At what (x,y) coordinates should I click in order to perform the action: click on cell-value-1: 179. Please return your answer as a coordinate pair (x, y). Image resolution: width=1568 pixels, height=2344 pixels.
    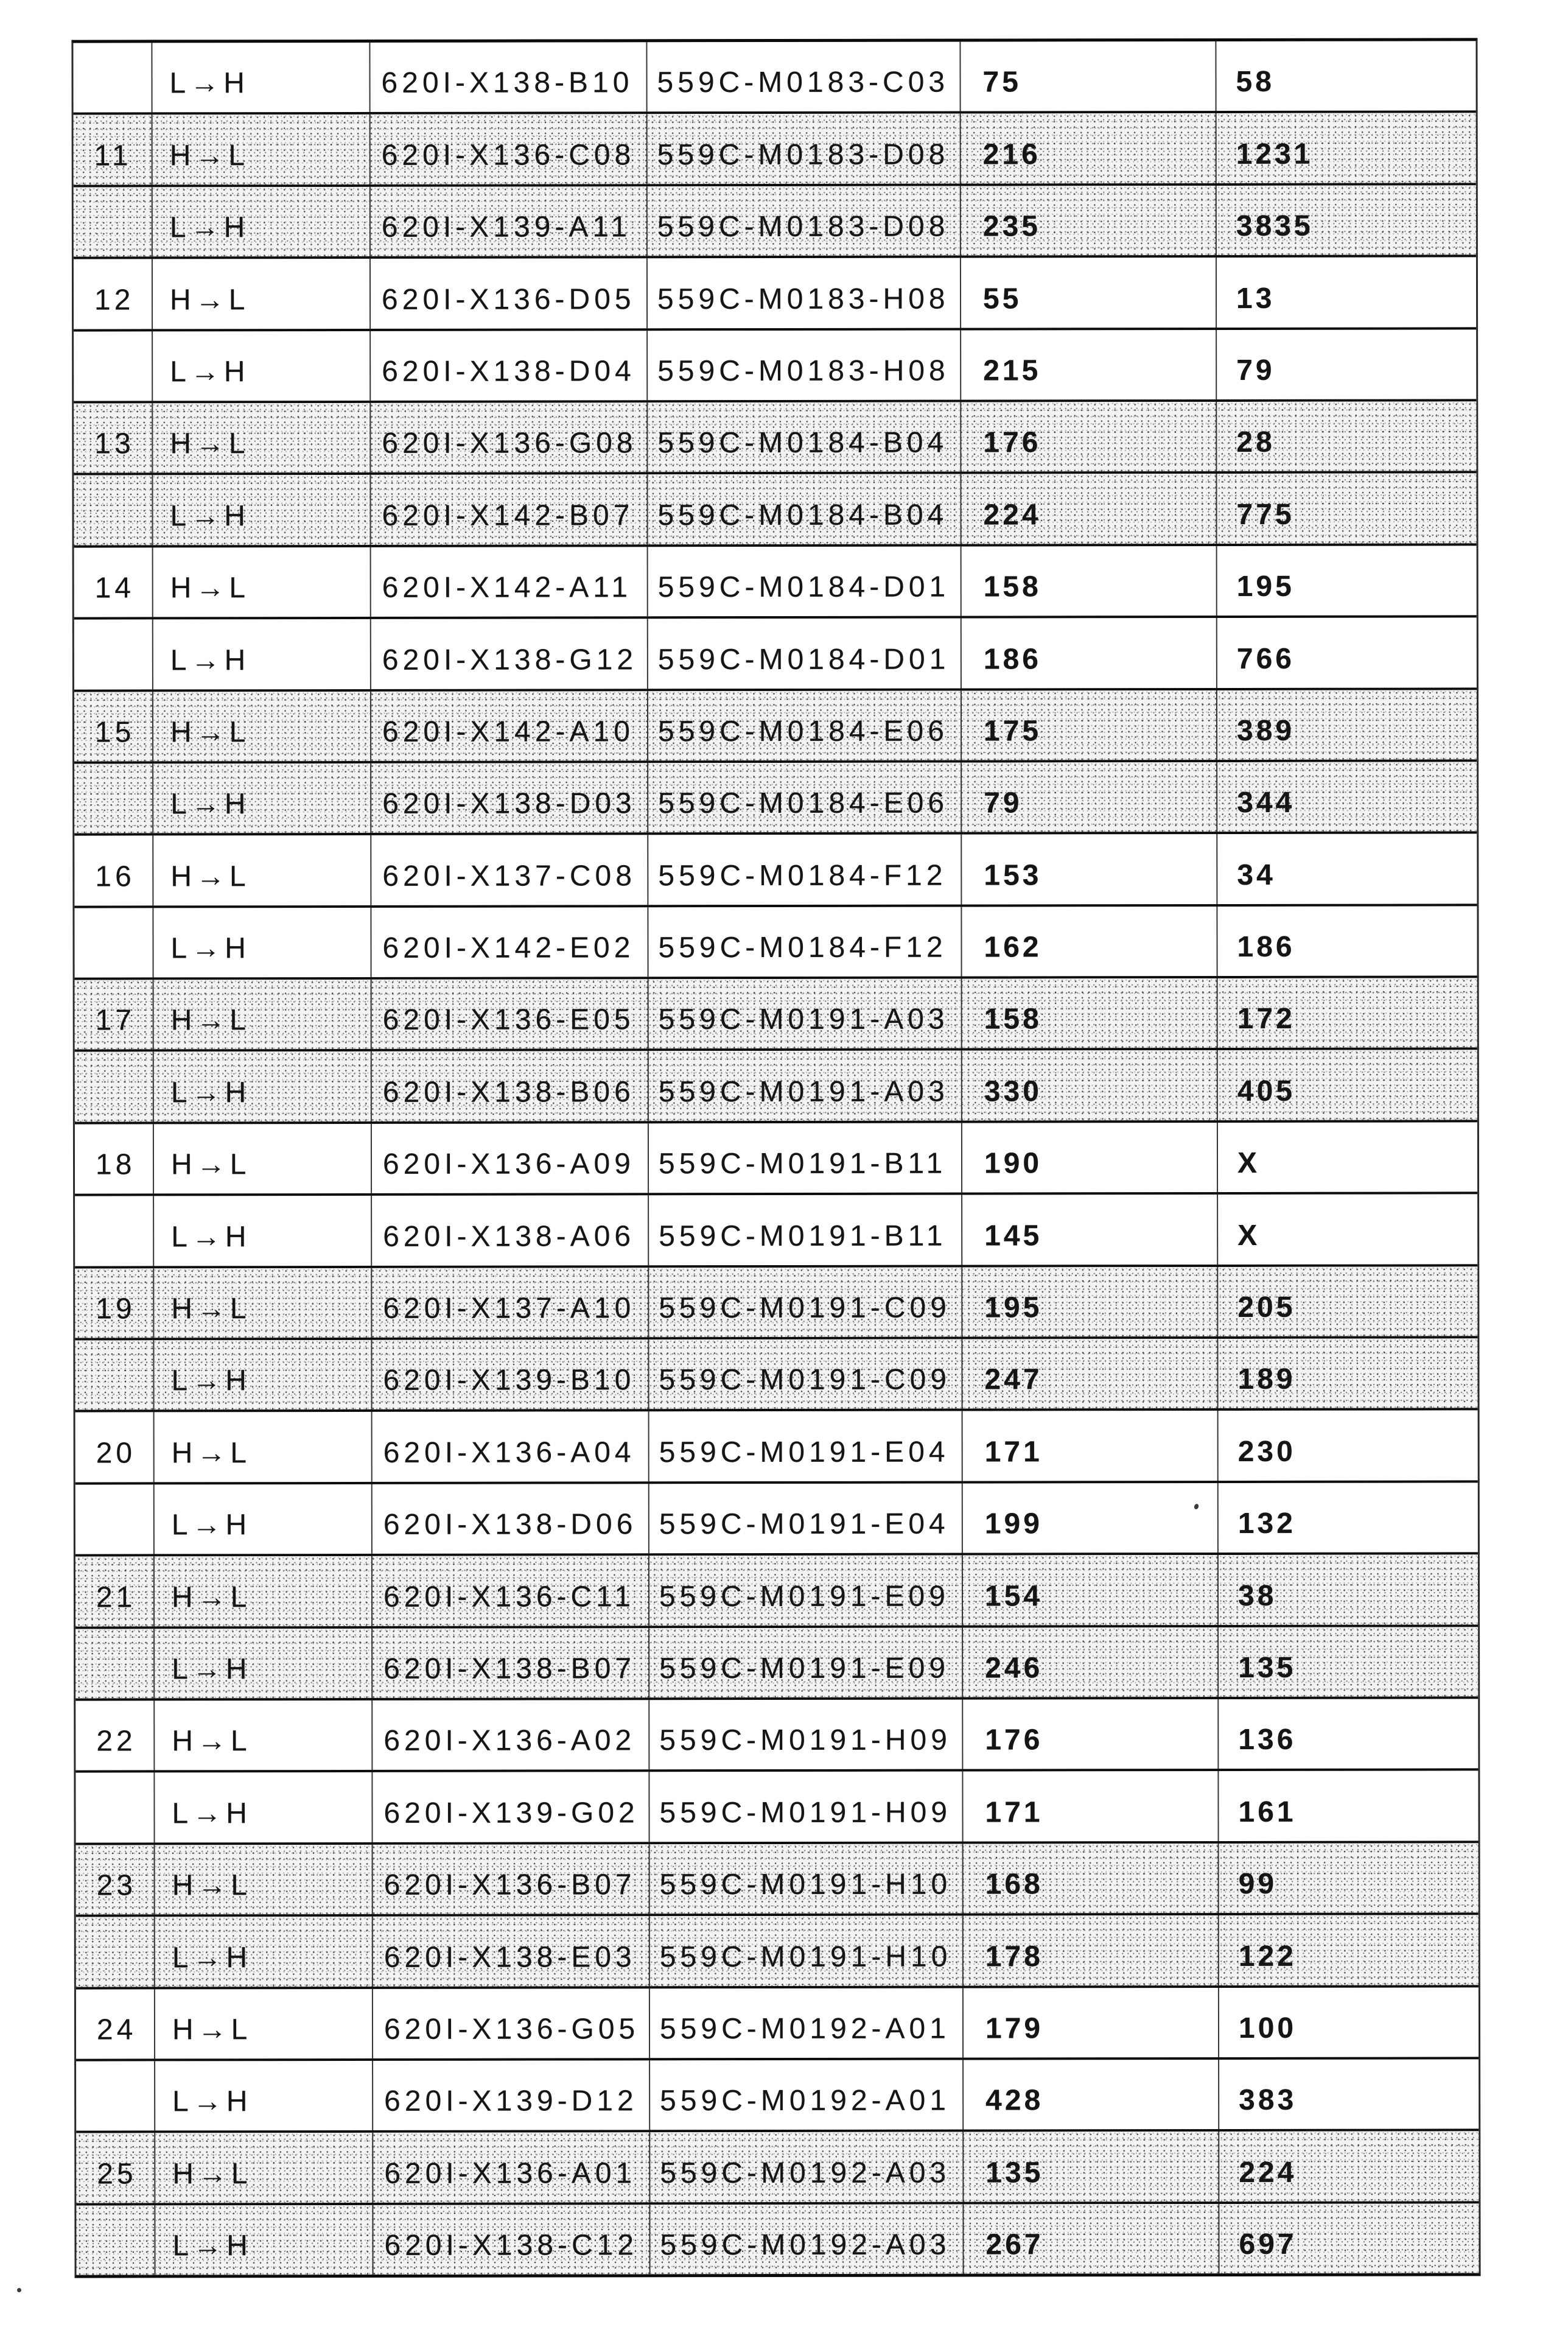
    Looking at the image, I should click on (1091, 2022).